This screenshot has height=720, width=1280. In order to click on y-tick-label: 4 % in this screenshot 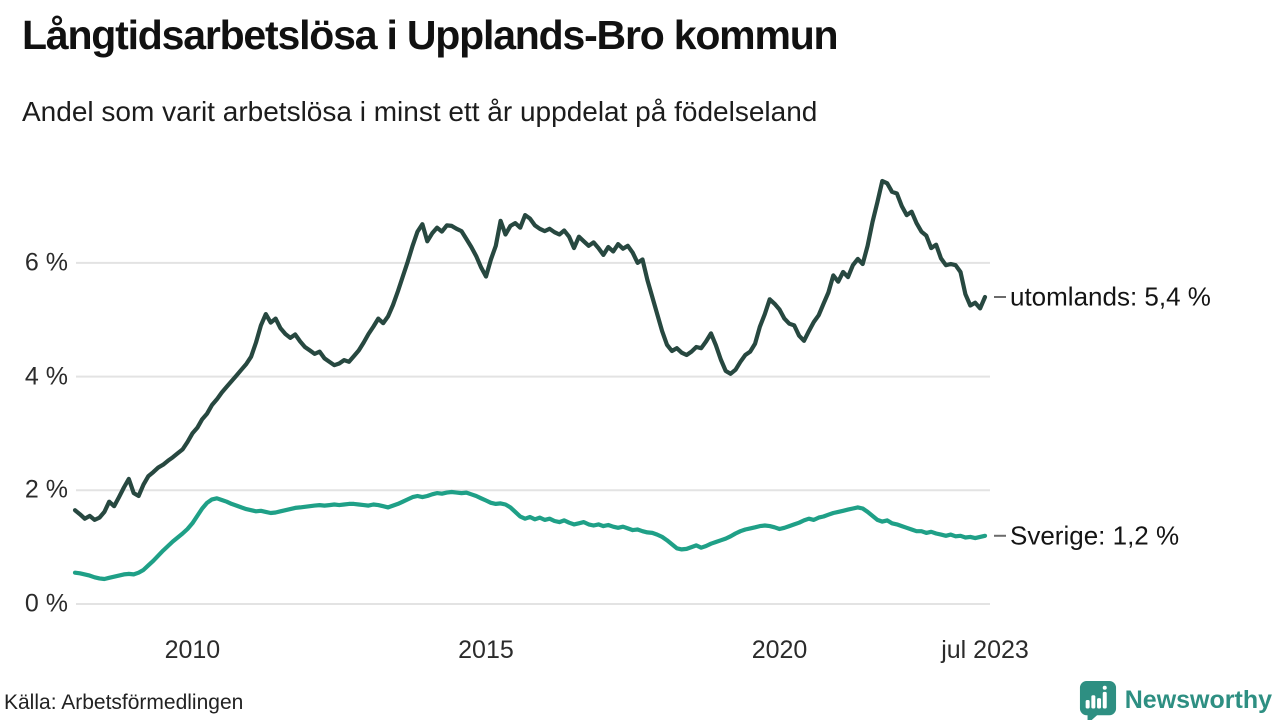, I will do `click(46, 376)`.